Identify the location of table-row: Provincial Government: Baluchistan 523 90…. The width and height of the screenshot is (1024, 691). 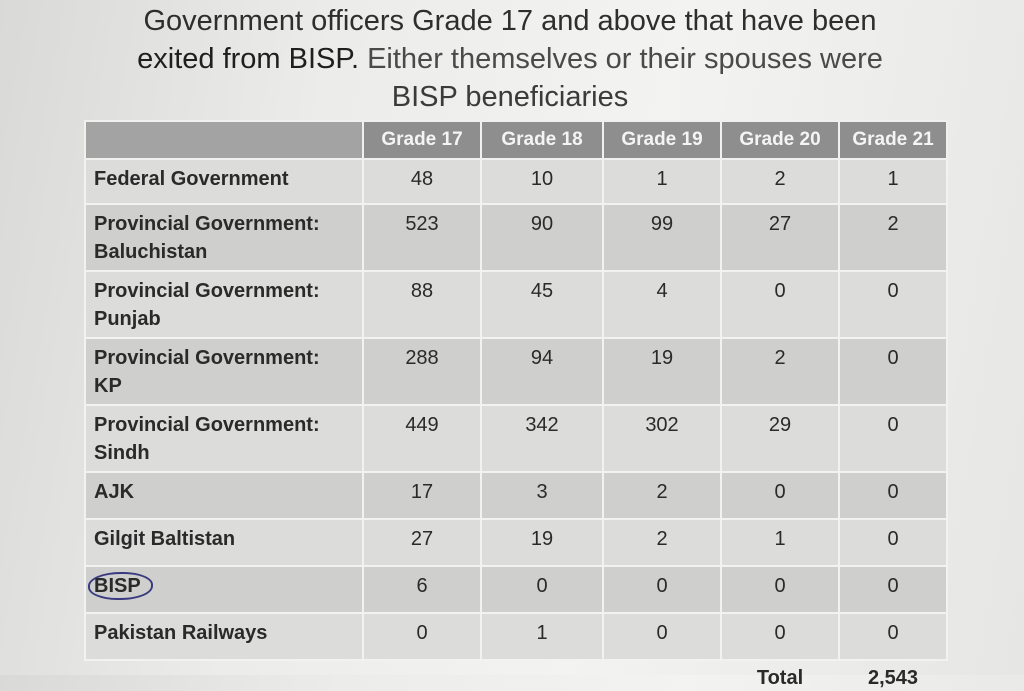
(516, 237).